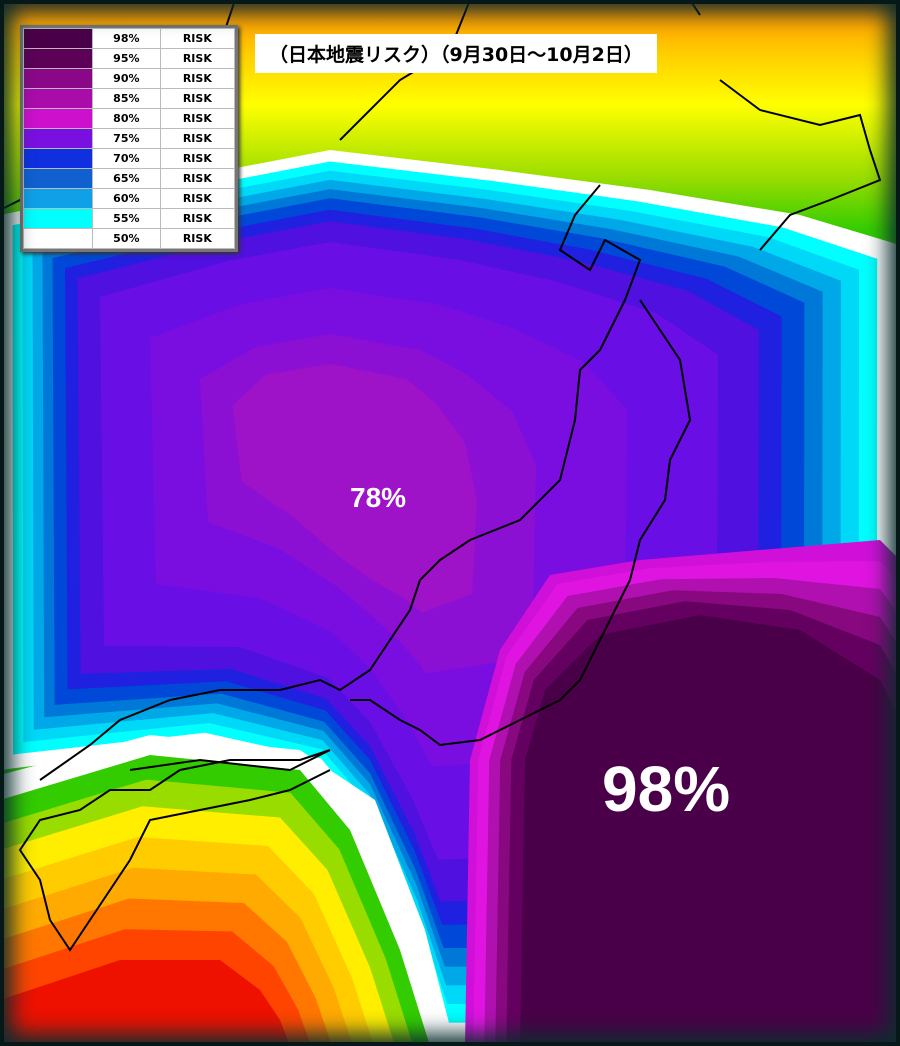 The height and width of the screenshot is (1046, 900). I want to click on legend-percent: 55%, so click(126, 218).